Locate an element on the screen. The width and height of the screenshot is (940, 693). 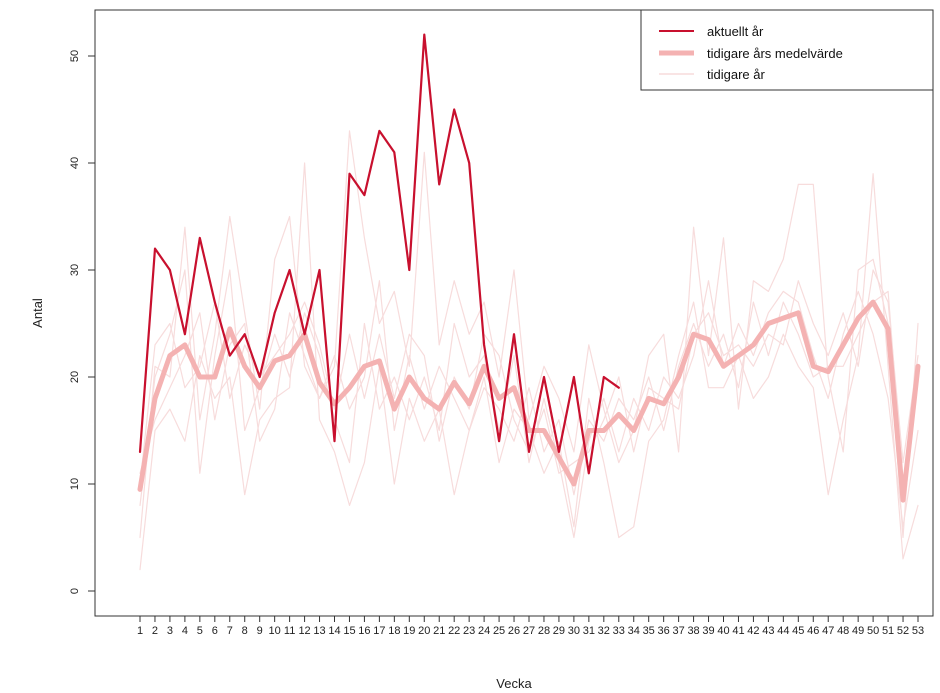
x-tick-label: 17 is located at coordinates (379, 631).